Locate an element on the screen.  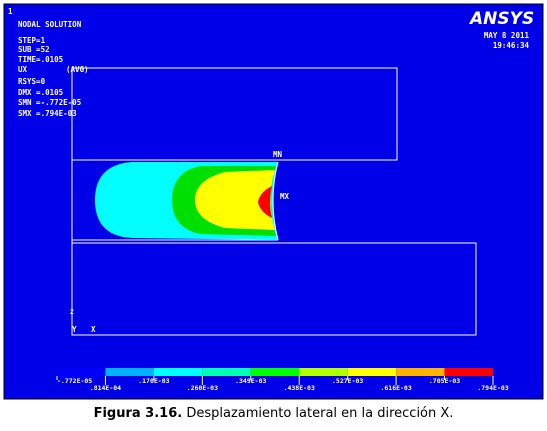
axis-x: X is located at coordinates (93, 329).